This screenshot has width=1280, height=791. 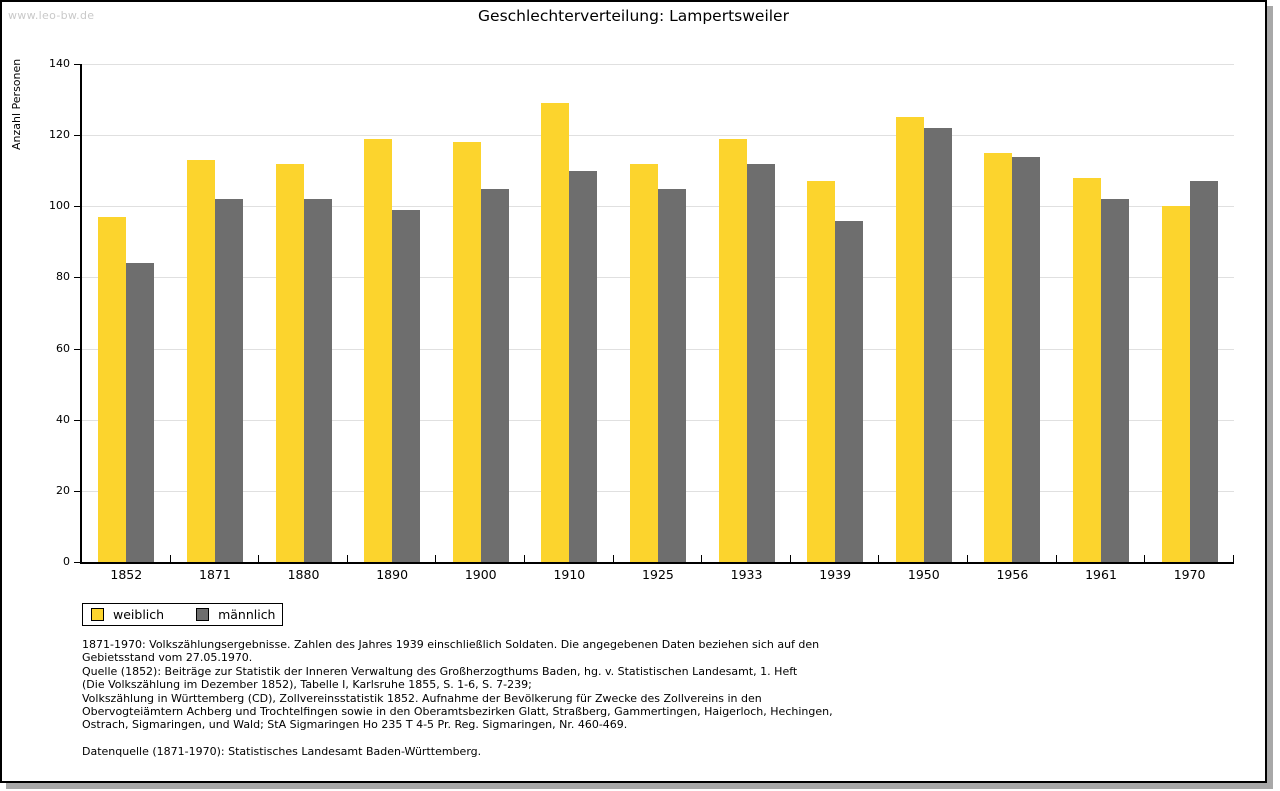 I want to click on legend-item-weiblich: weiblich, so click(x=127, y=614).